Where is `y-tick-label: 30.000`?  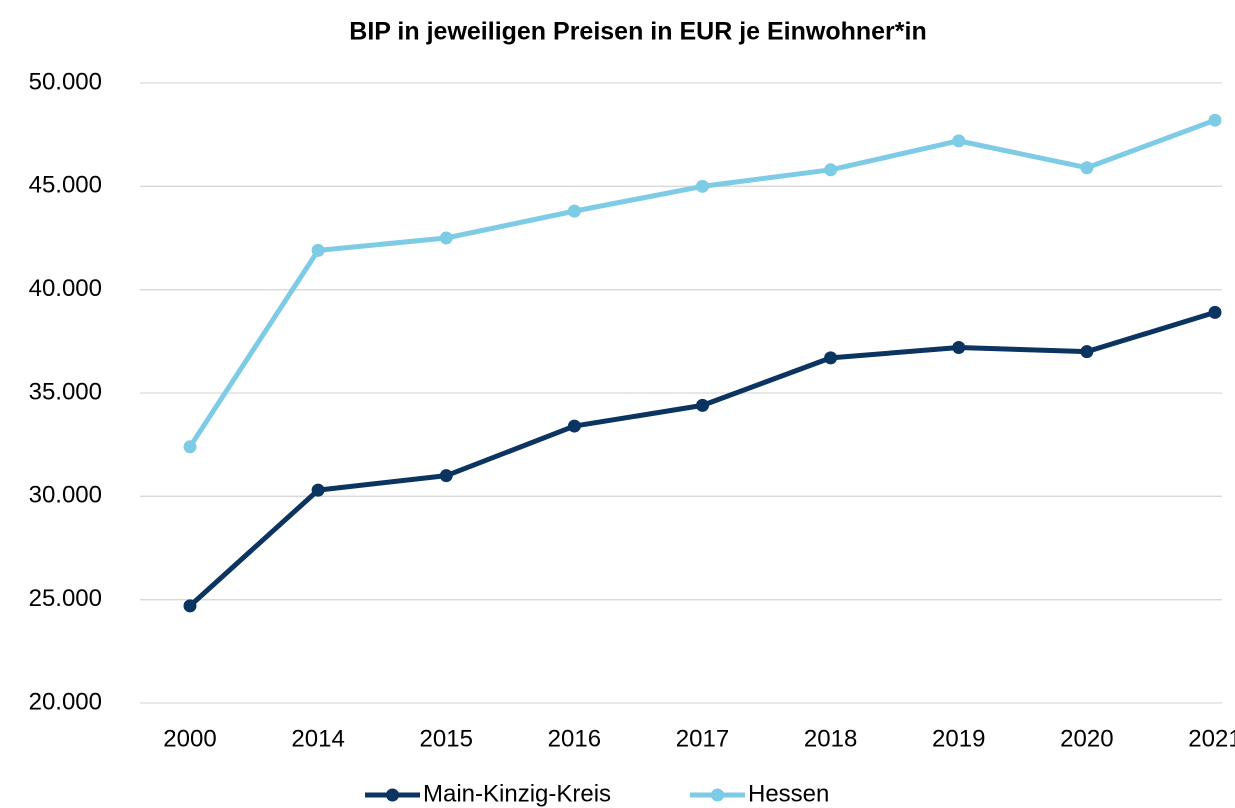
y-tick-label: 30.000 is located at coordinates (65, 495).